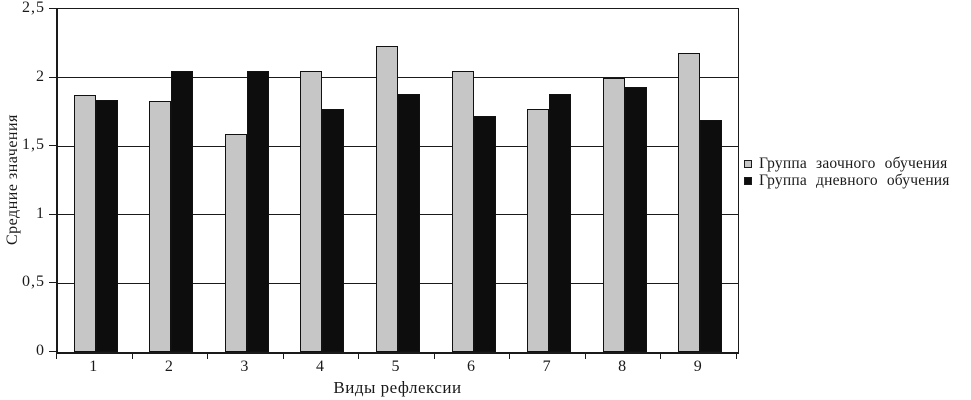  Describe the element at coordinates (689, 202) in the screenshot. I see `bar-series1-cat9` at that location.